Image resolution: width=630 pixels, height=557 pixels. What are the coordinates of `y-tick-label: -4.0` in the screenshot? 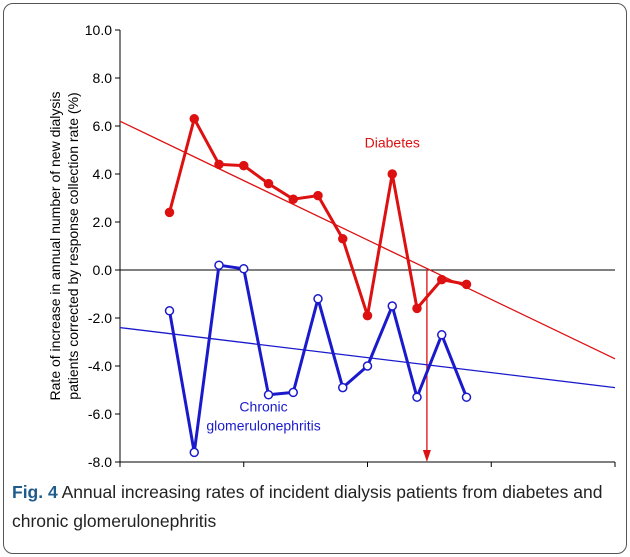 It's located at (100, 366).